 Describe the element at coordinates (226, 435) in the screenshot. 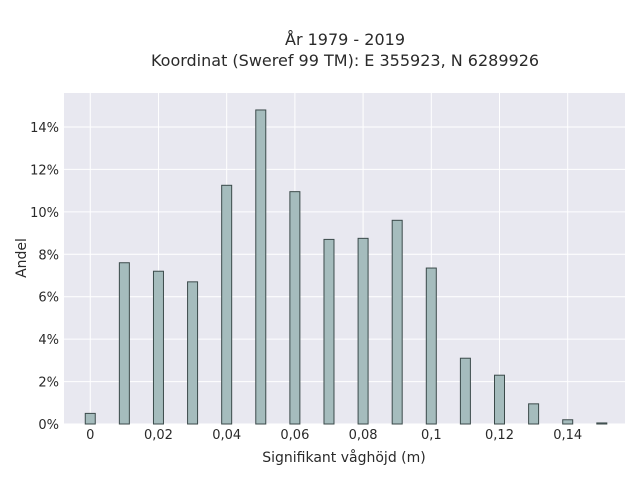

I see `x-tick-label: 0,04` at that location.